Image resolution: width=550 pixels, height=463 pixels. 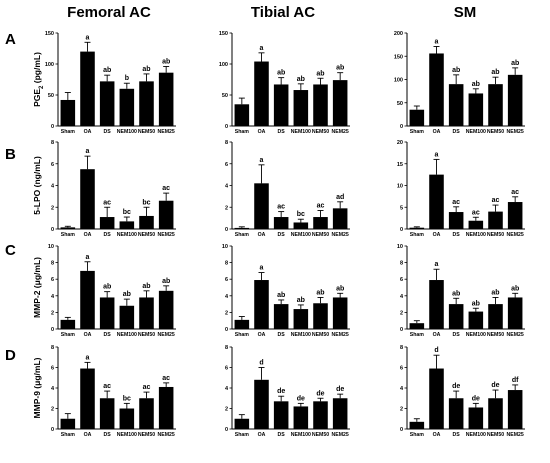 What do you see at coordinates (461, 291) in the screenshot?
I see `panel-8: 0 2 4 6 8 10 Sham a OA ab DS ab NEM100 ab NEM50 ab NEM25` at bounding box center [461, 291].